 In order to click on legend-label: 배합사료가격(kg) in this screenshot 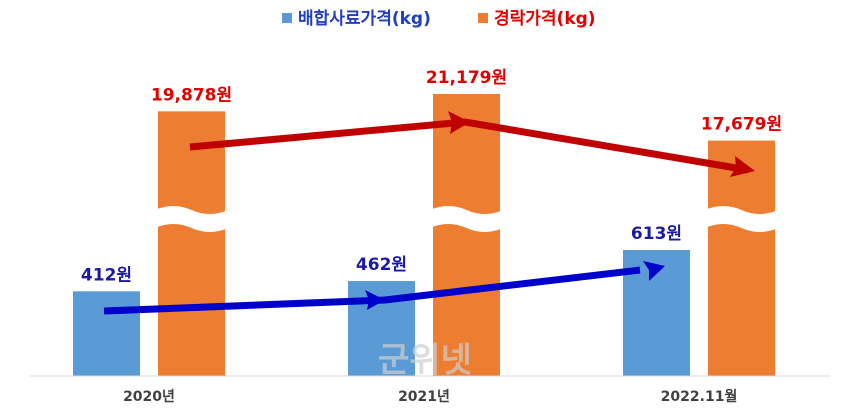, I will do `click(364, 18)`.